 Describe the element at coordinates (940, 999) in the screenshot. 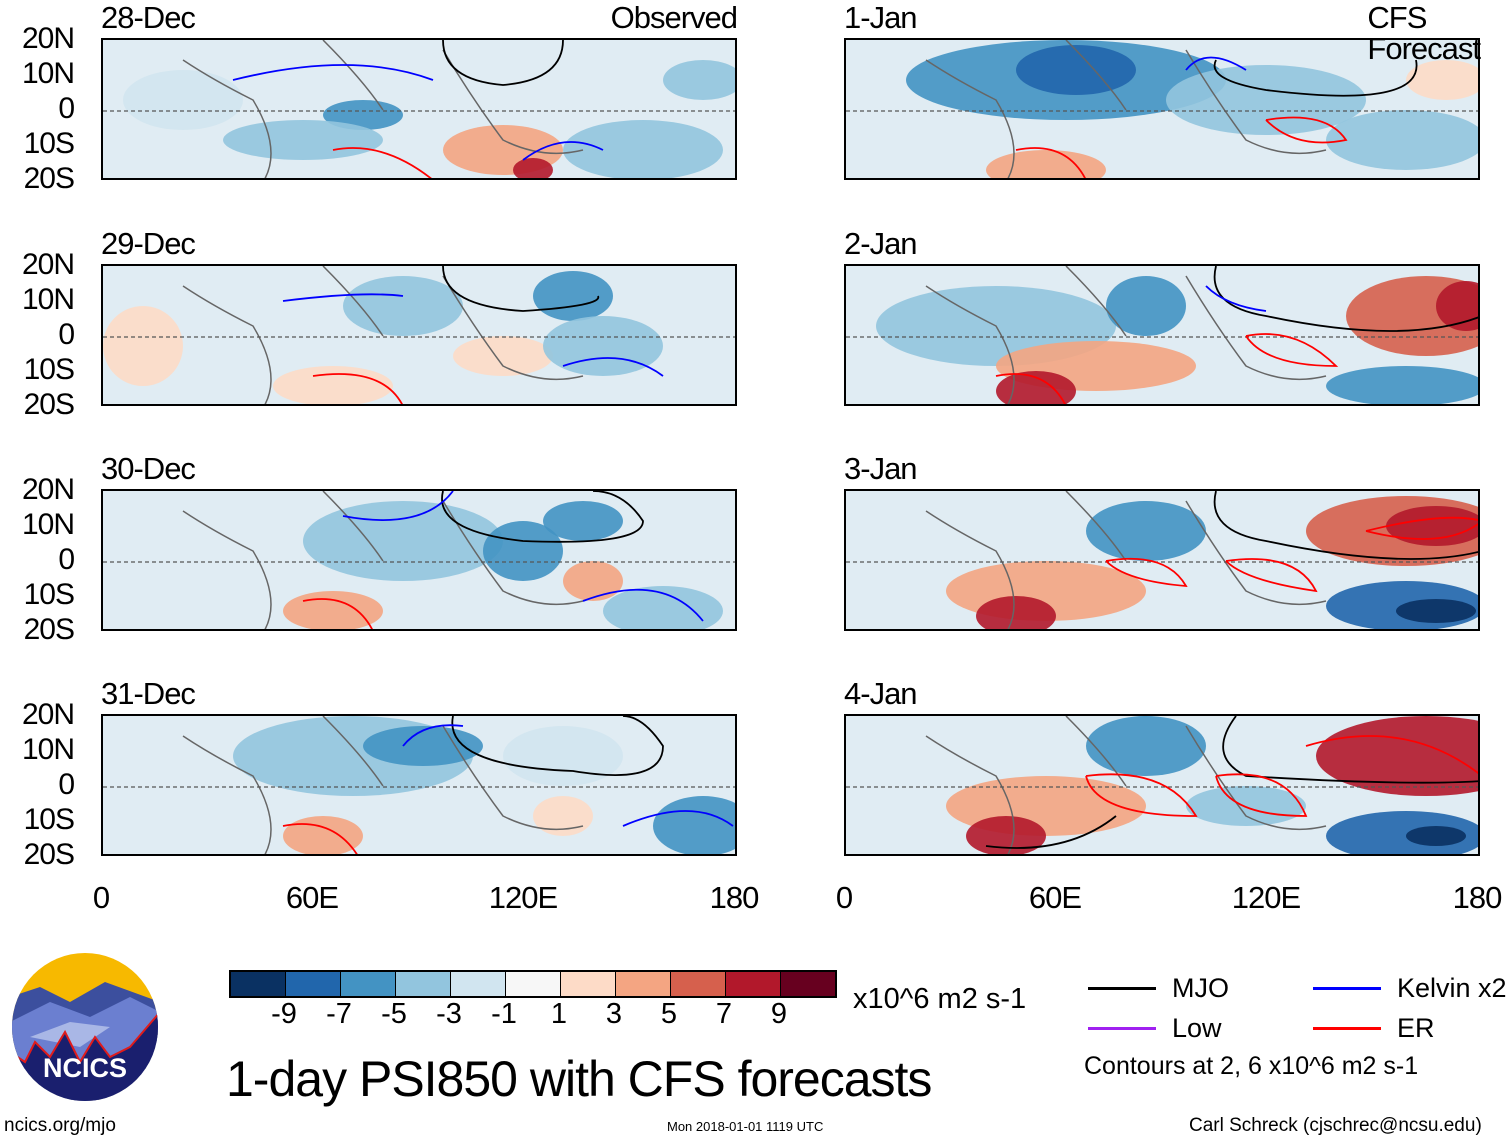

I see `colorbar-units: x10^6 m2 s-1` at that location.